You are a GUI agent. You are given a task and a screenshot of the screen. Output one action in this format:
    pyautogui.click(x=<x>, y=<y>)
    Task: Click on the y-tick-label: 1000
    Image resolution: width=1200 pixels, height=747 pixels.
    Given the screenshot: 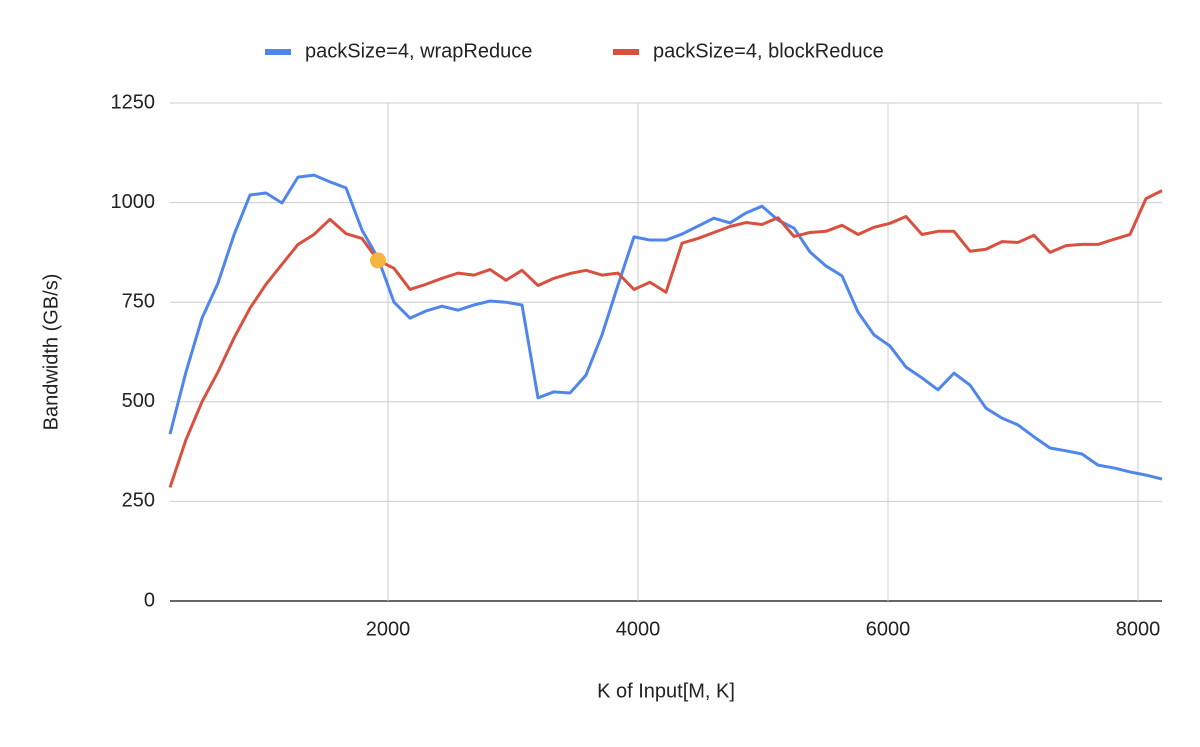 What is the action you would take?
    pyautogui.click(x=133, y=202)
    